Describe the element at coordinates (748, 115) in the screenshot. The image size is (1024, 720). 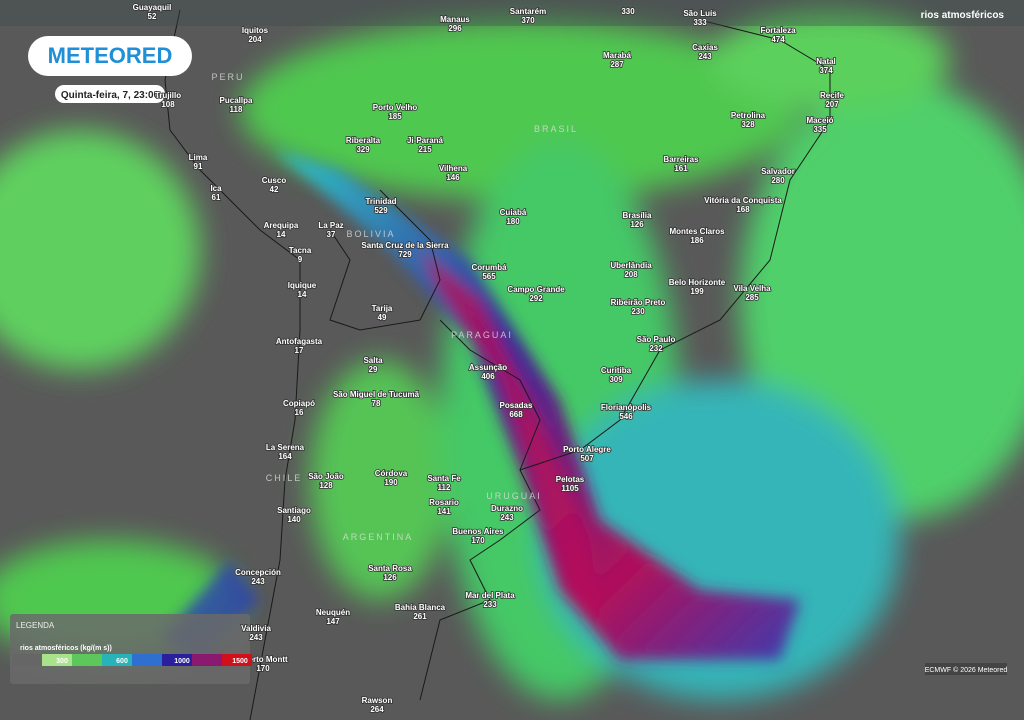
I see `city-name: Petrolina` at that location.